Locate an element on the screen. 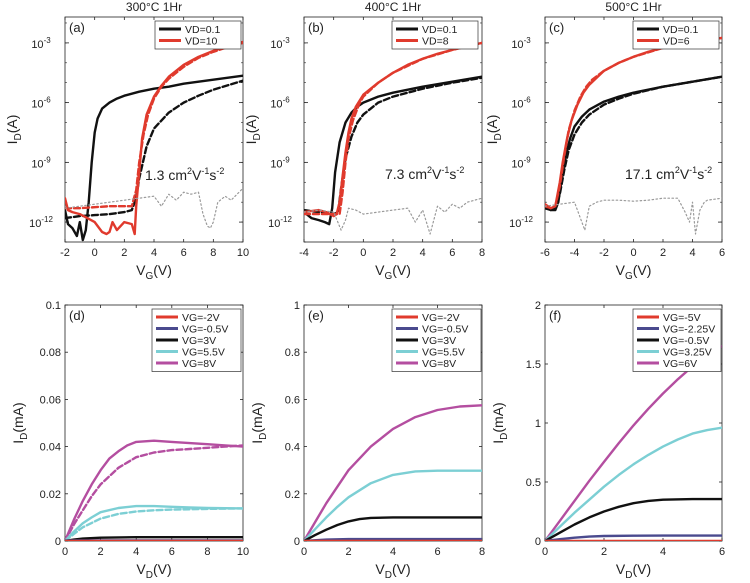 This screenshot has width=750, height=583. legend-label: VD=8 is located at coordinates (435, 42).